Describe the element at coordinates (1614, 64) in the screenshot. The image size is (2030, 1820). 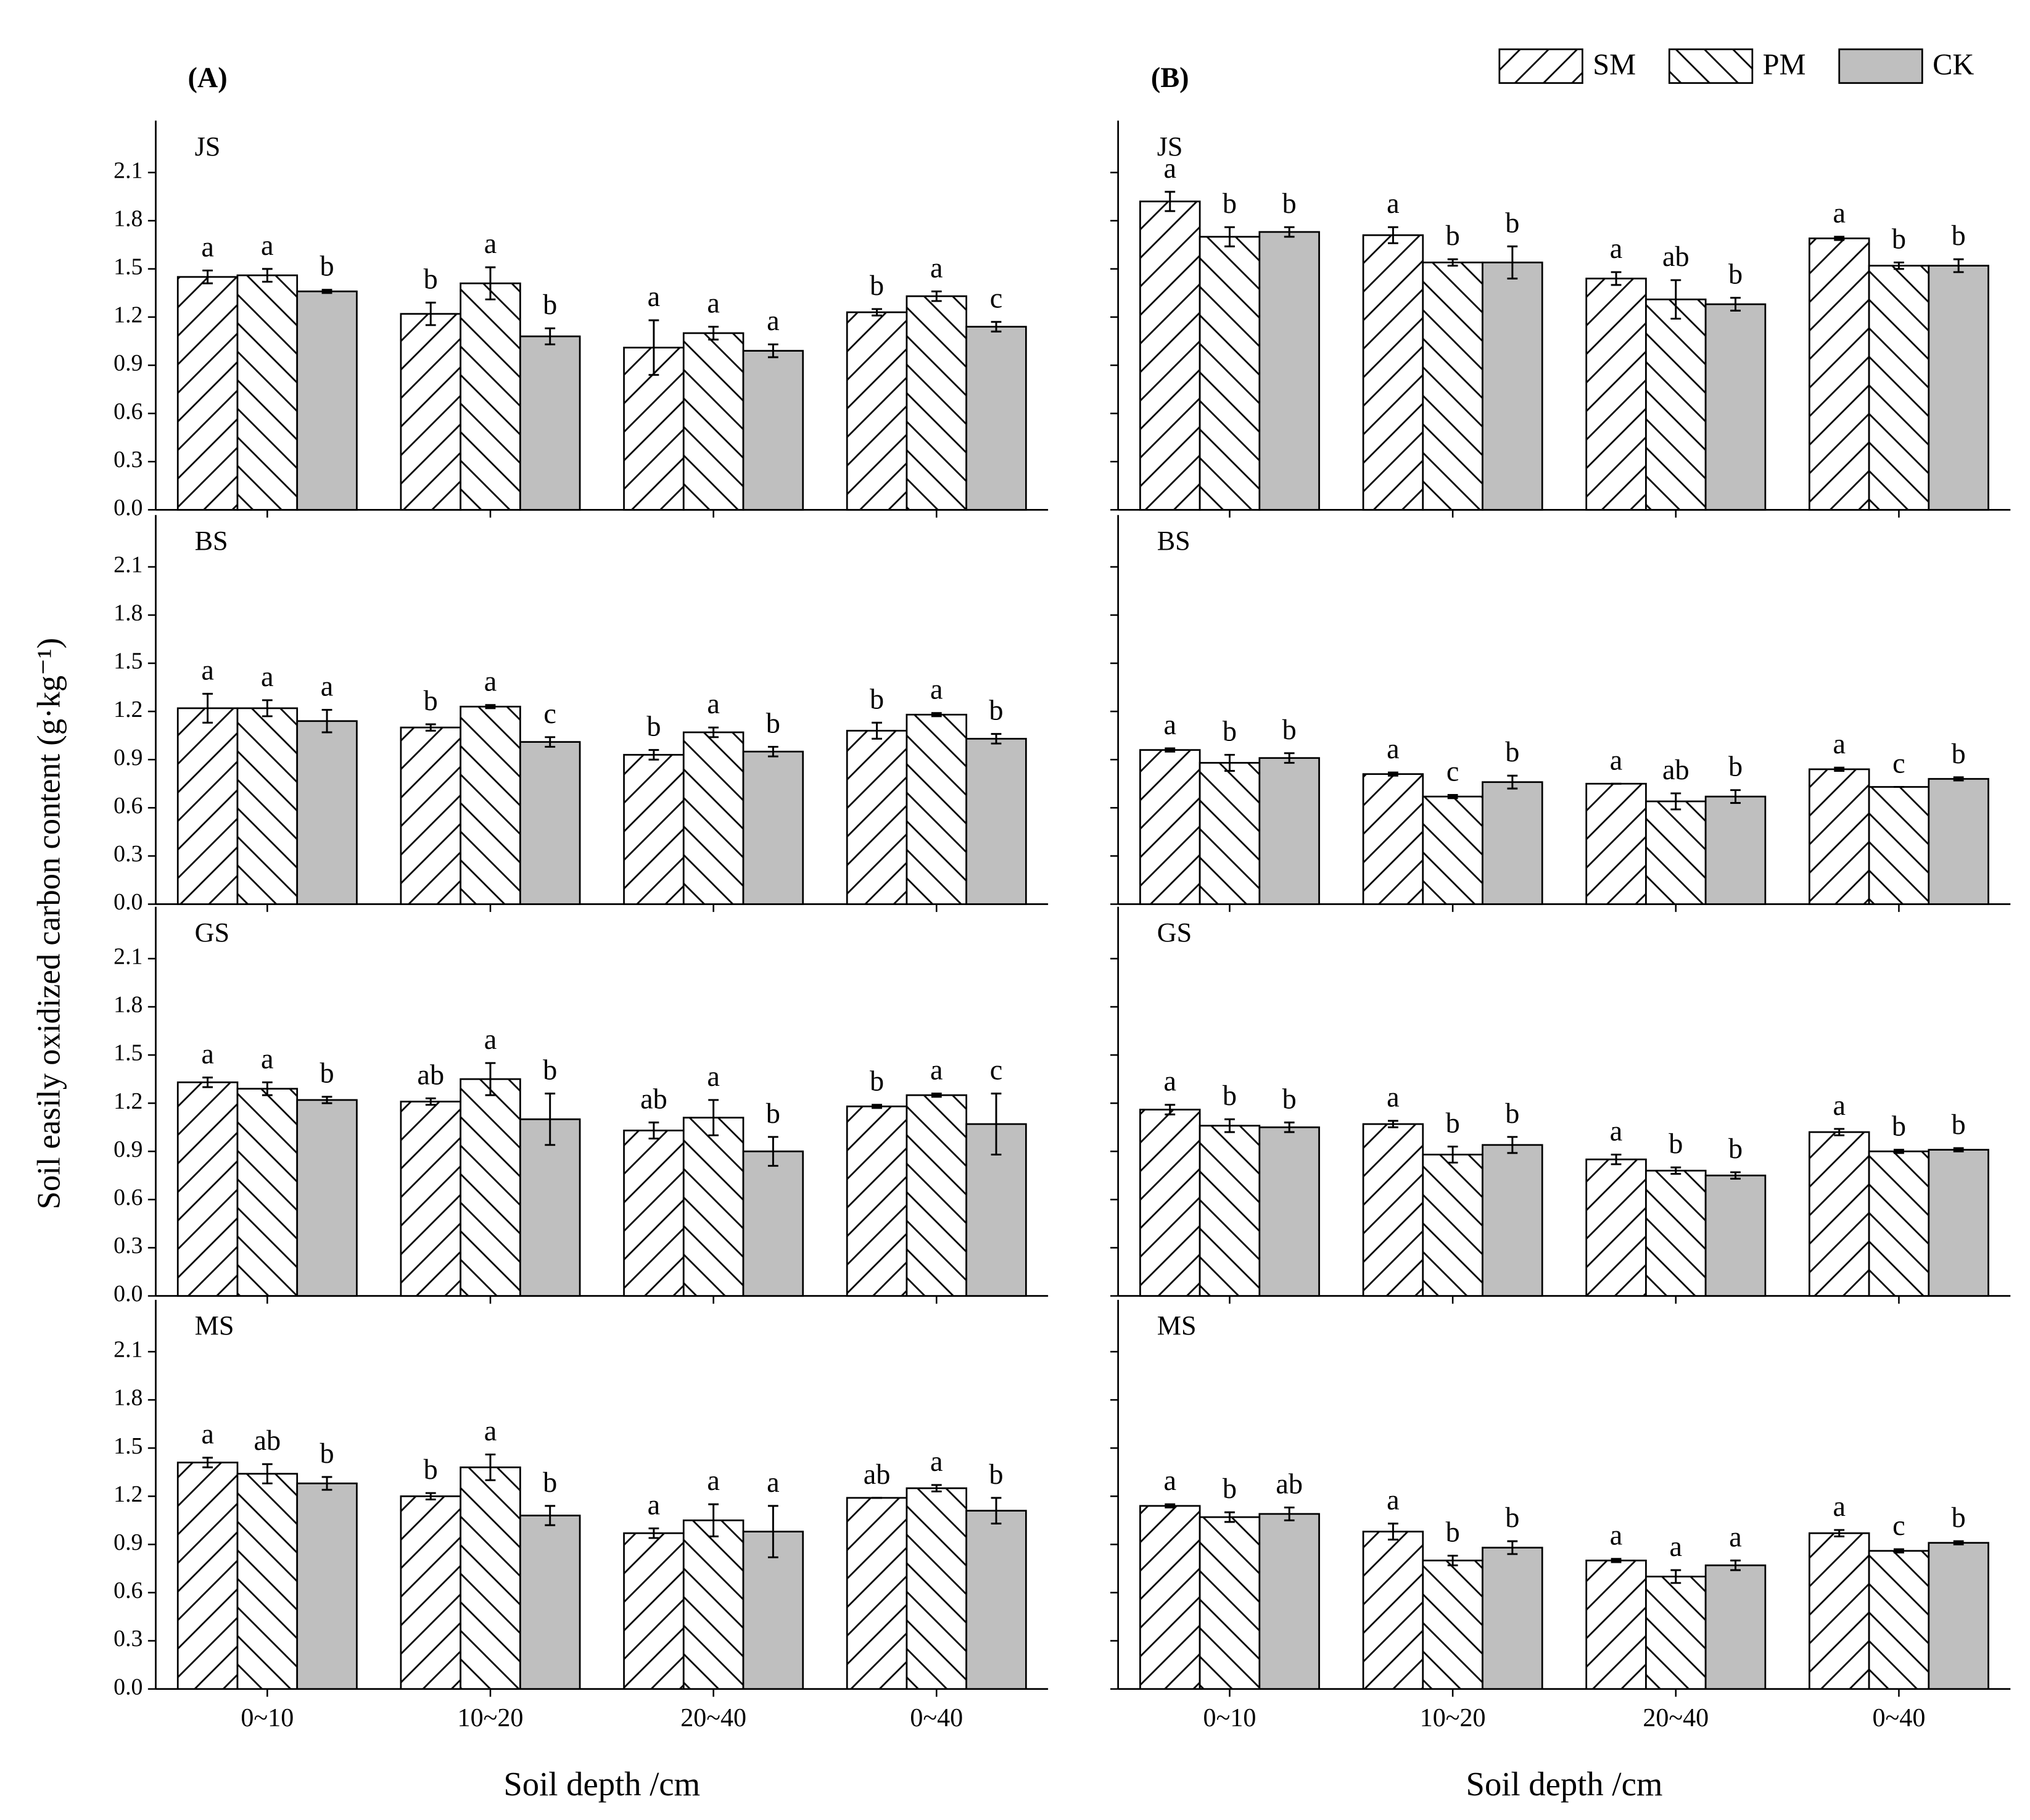
I see `legend-label: SM` at that location.